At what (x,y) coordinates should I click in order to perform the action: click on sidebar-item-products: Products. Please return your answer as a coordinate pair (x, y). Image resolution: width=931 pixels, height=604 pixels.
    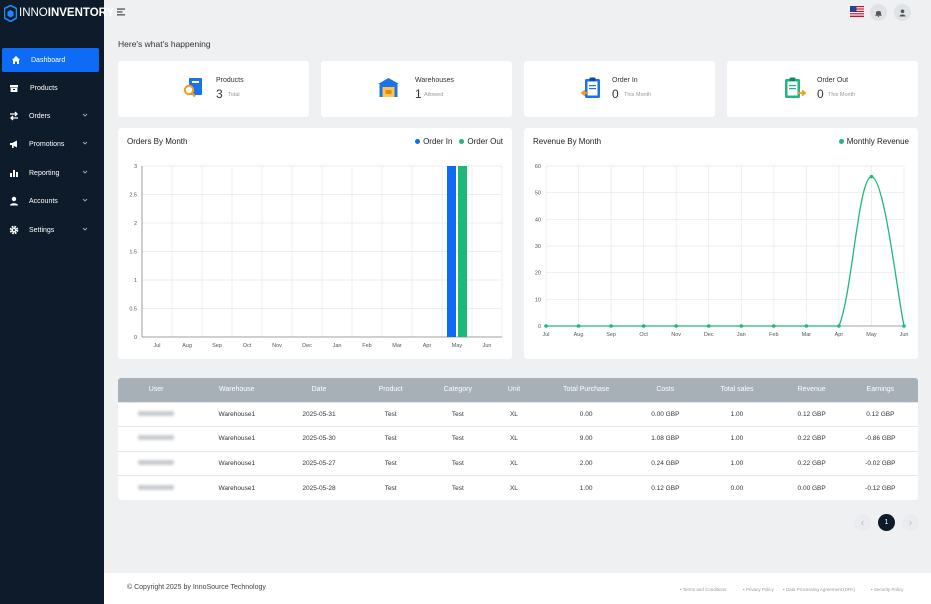
    Looking at the image, I should click on (52, 88).